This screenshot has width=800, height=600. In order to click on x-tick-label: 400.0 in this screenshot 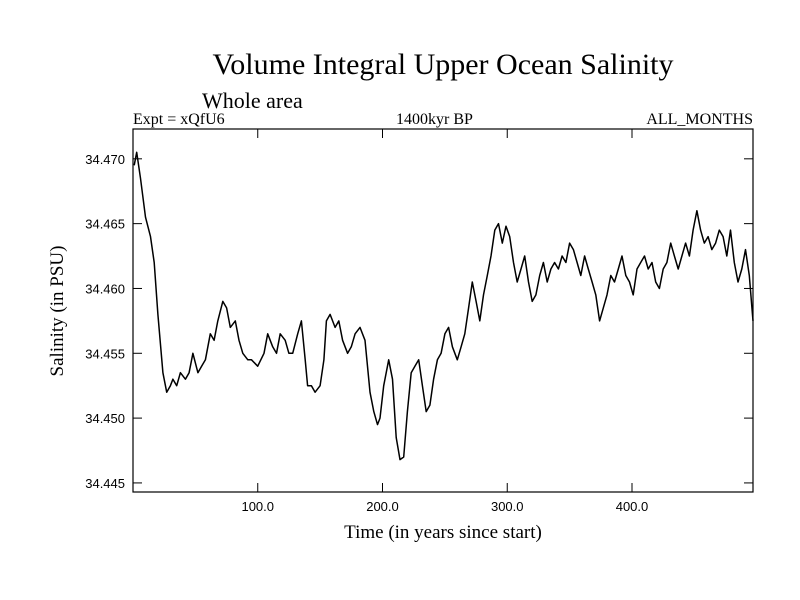, I will do `click(632, 506)`.